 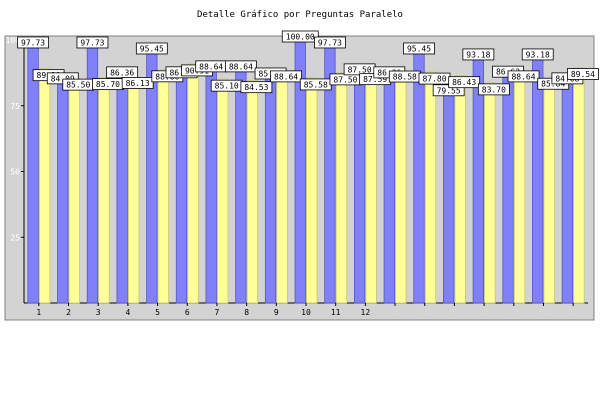 I want to click on x-tick-label: 4, so click(x=127, y=312).